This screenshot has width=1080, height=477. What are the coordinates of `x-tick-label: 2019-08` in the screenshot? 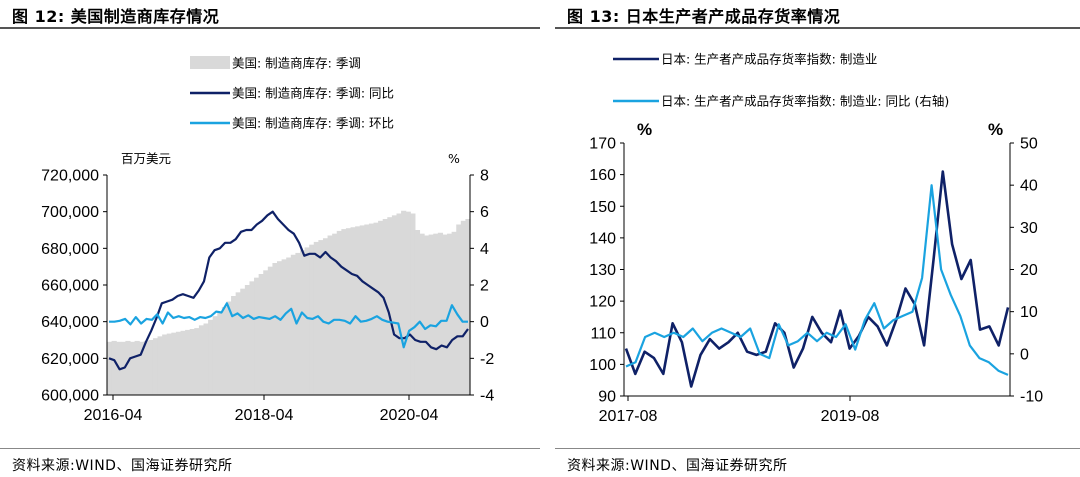 It's located at (850, 416).